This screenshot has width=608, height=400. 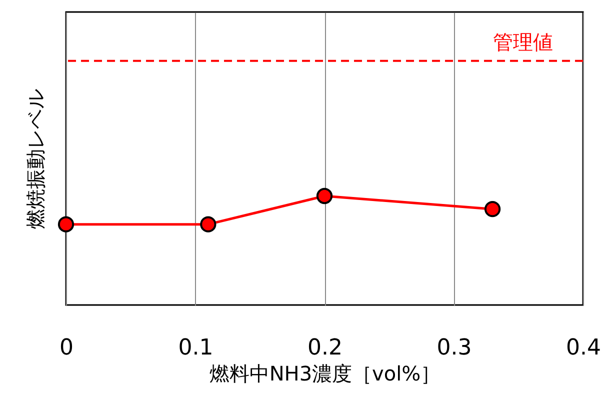 What do you see at coordinates (583, 348) in the screenshot?
I see `x-tick-label: 0.4` at bounding box center [583, 348].